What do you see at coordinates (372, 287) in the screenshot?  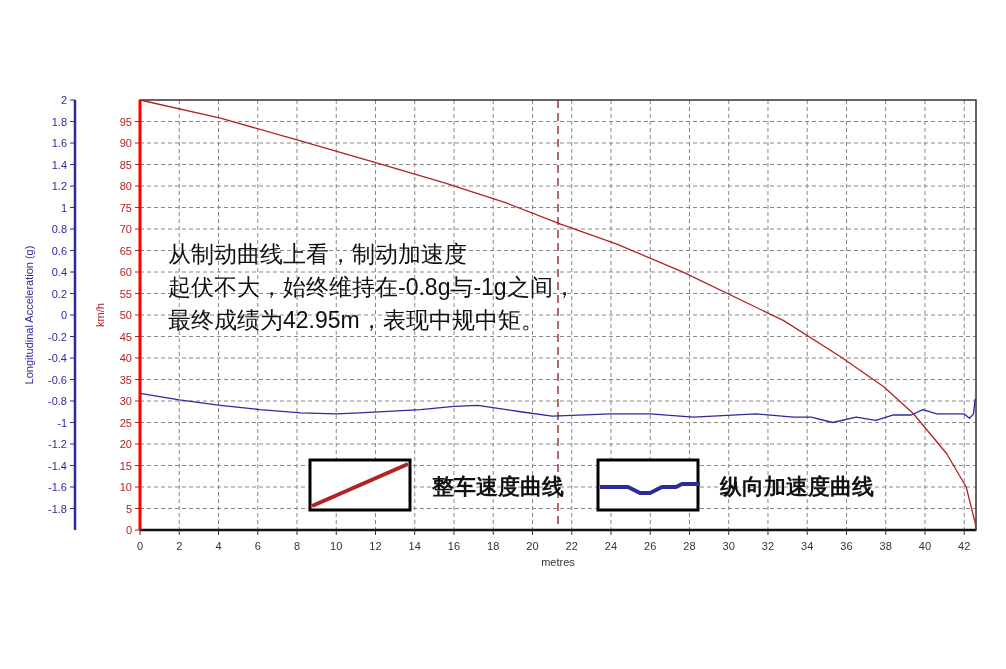 I see `annotation: 起伏不大，始终维持在-0.8g与-1g之间，` at bounding box center [372, 287].